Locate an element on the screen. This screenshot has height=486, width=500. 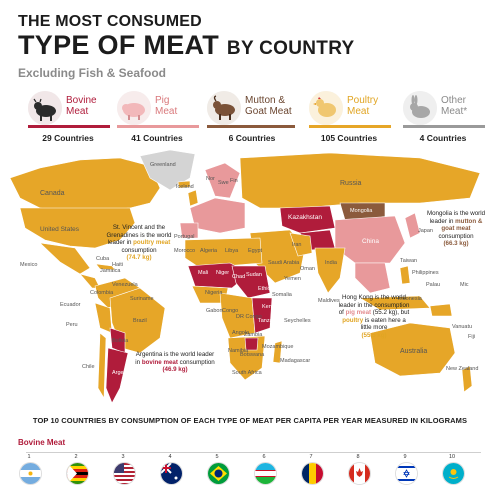
country-label: Kenya is located at coordinates (270, 307).